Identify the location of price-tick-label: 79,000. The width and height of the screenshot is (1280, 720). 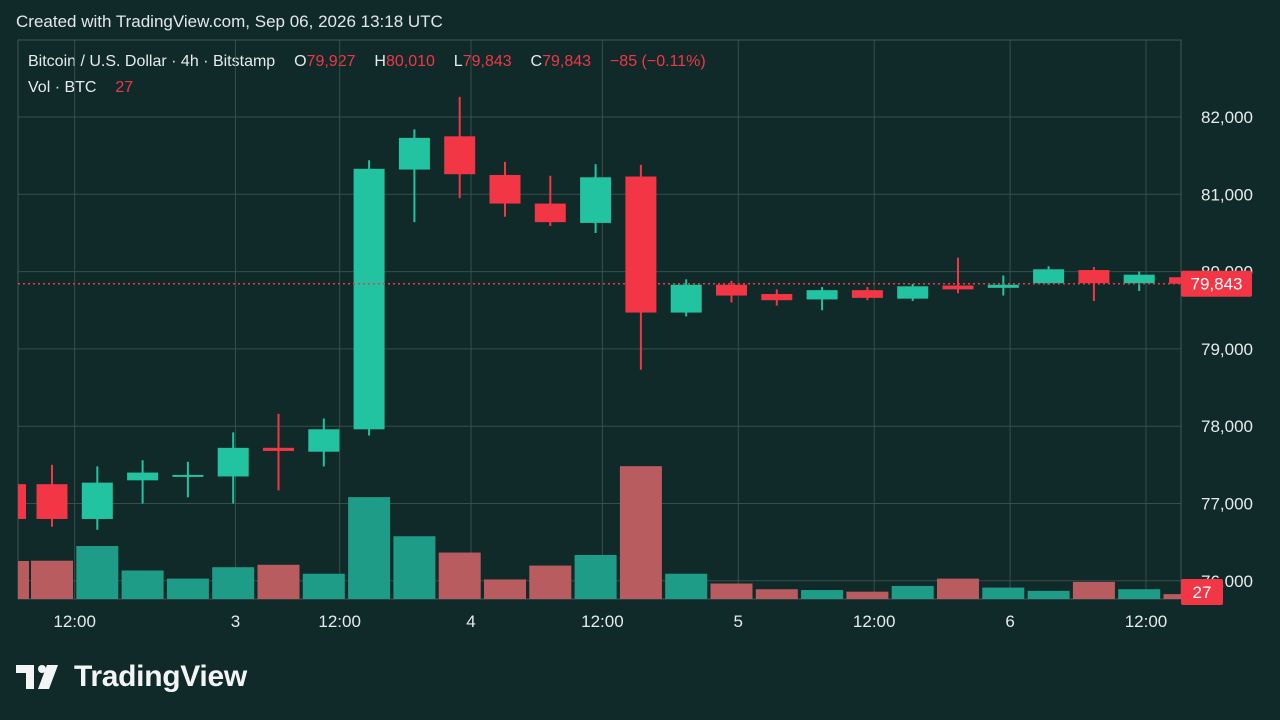
(1227, 349).